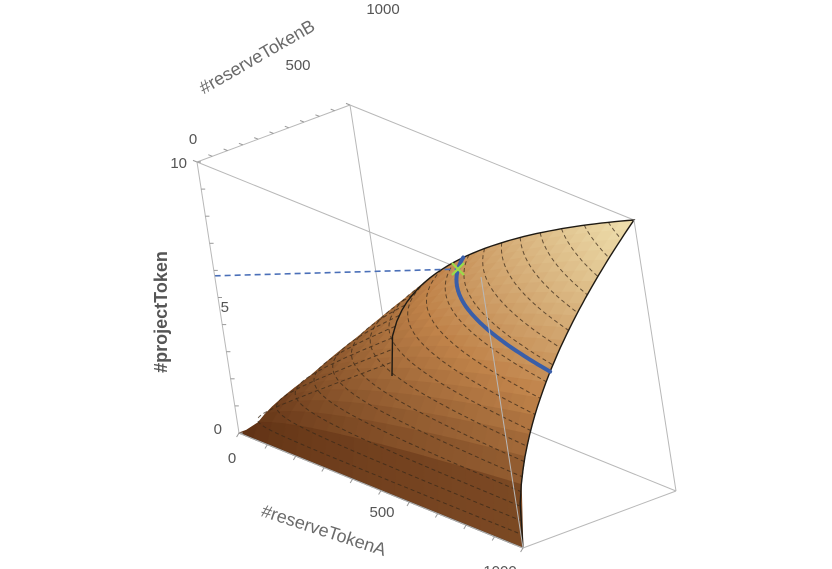 The height and width of the screenshot is (569, 832). What do you see at coordinates (218, 429) in the screenshot?
I see `z-tick-label: 0` at bounding box center [218, 429].